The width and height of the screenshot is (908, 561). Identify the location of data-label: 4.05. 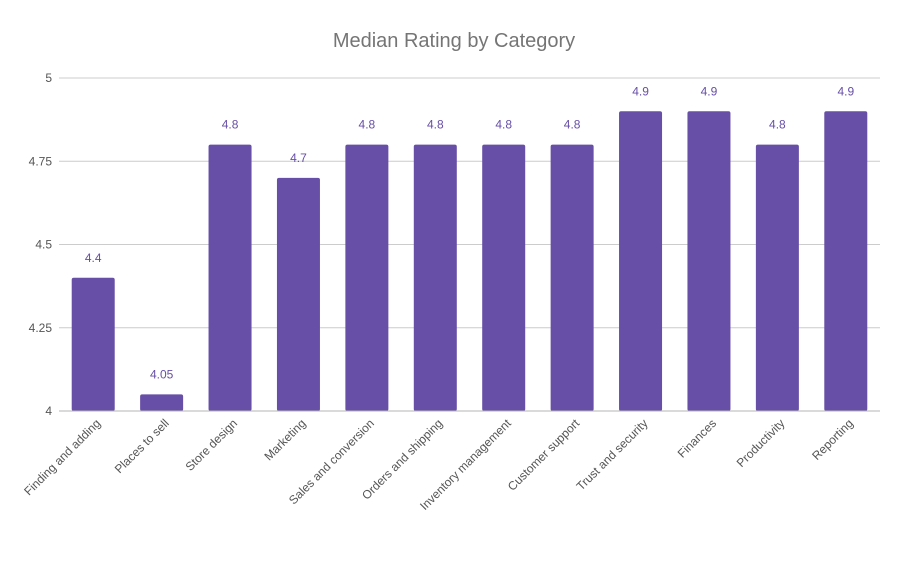
(162, 374).